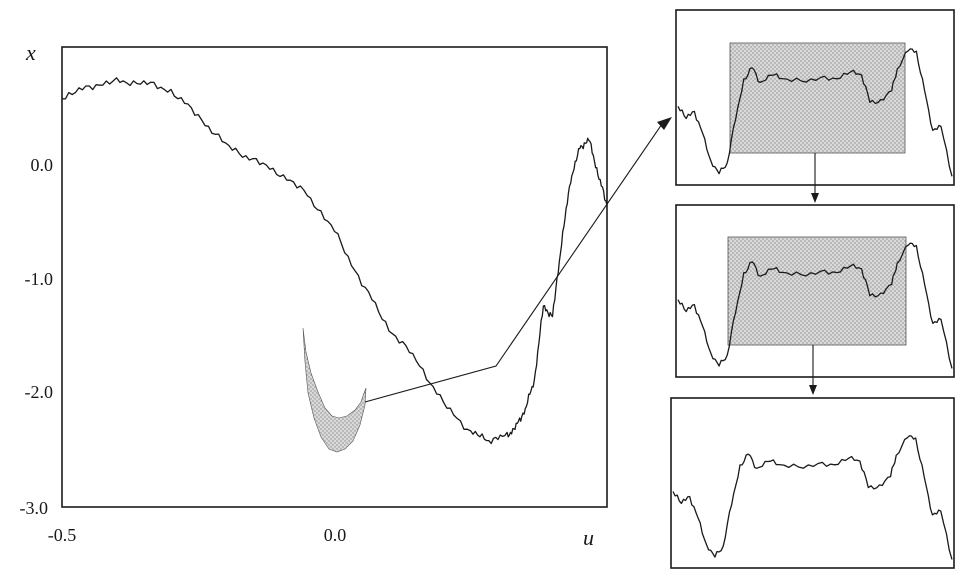 The width and height of the screenshot is (955, 570). I want to click on inset-2-frame, so click(815, 291).